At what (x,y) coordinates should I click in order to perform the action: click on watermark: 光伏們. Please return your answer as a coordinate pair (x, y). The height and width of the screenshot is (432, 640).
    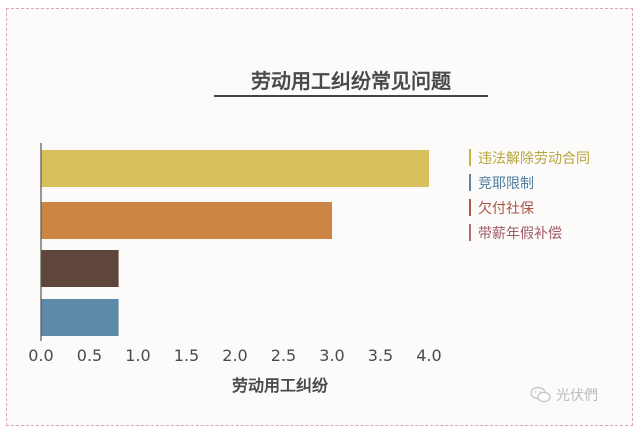
    Looking at the image, I should click on (564, 395).